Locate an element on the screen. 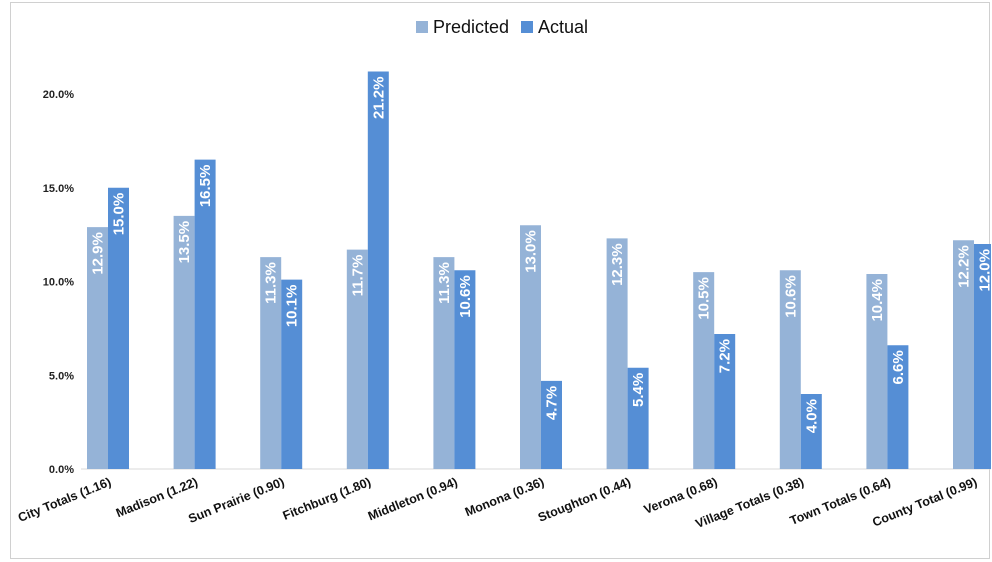 This screenshot has height=562, width=992. category-label-7: Verona (0.68) is located at coordinates (680, 496).